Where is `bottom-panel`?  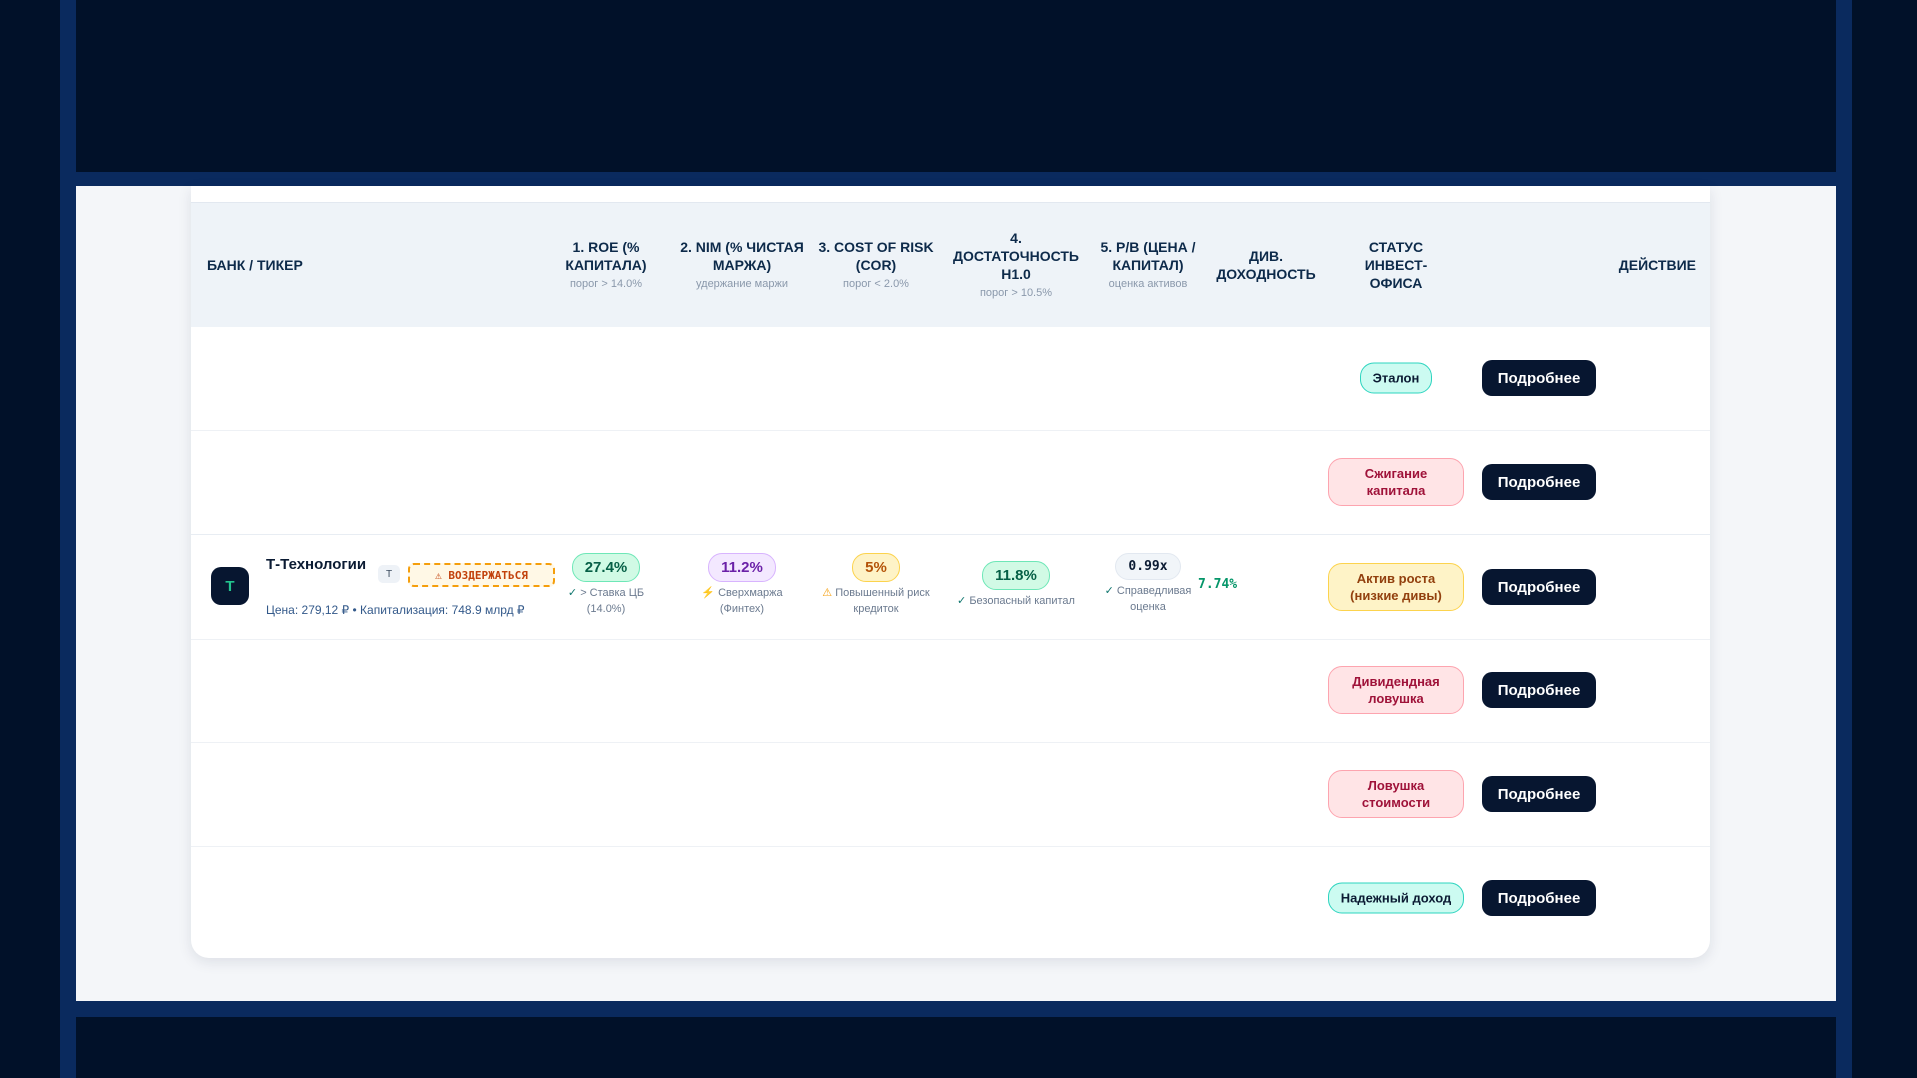 bottom-panel is located at coordinates (956, 1047).